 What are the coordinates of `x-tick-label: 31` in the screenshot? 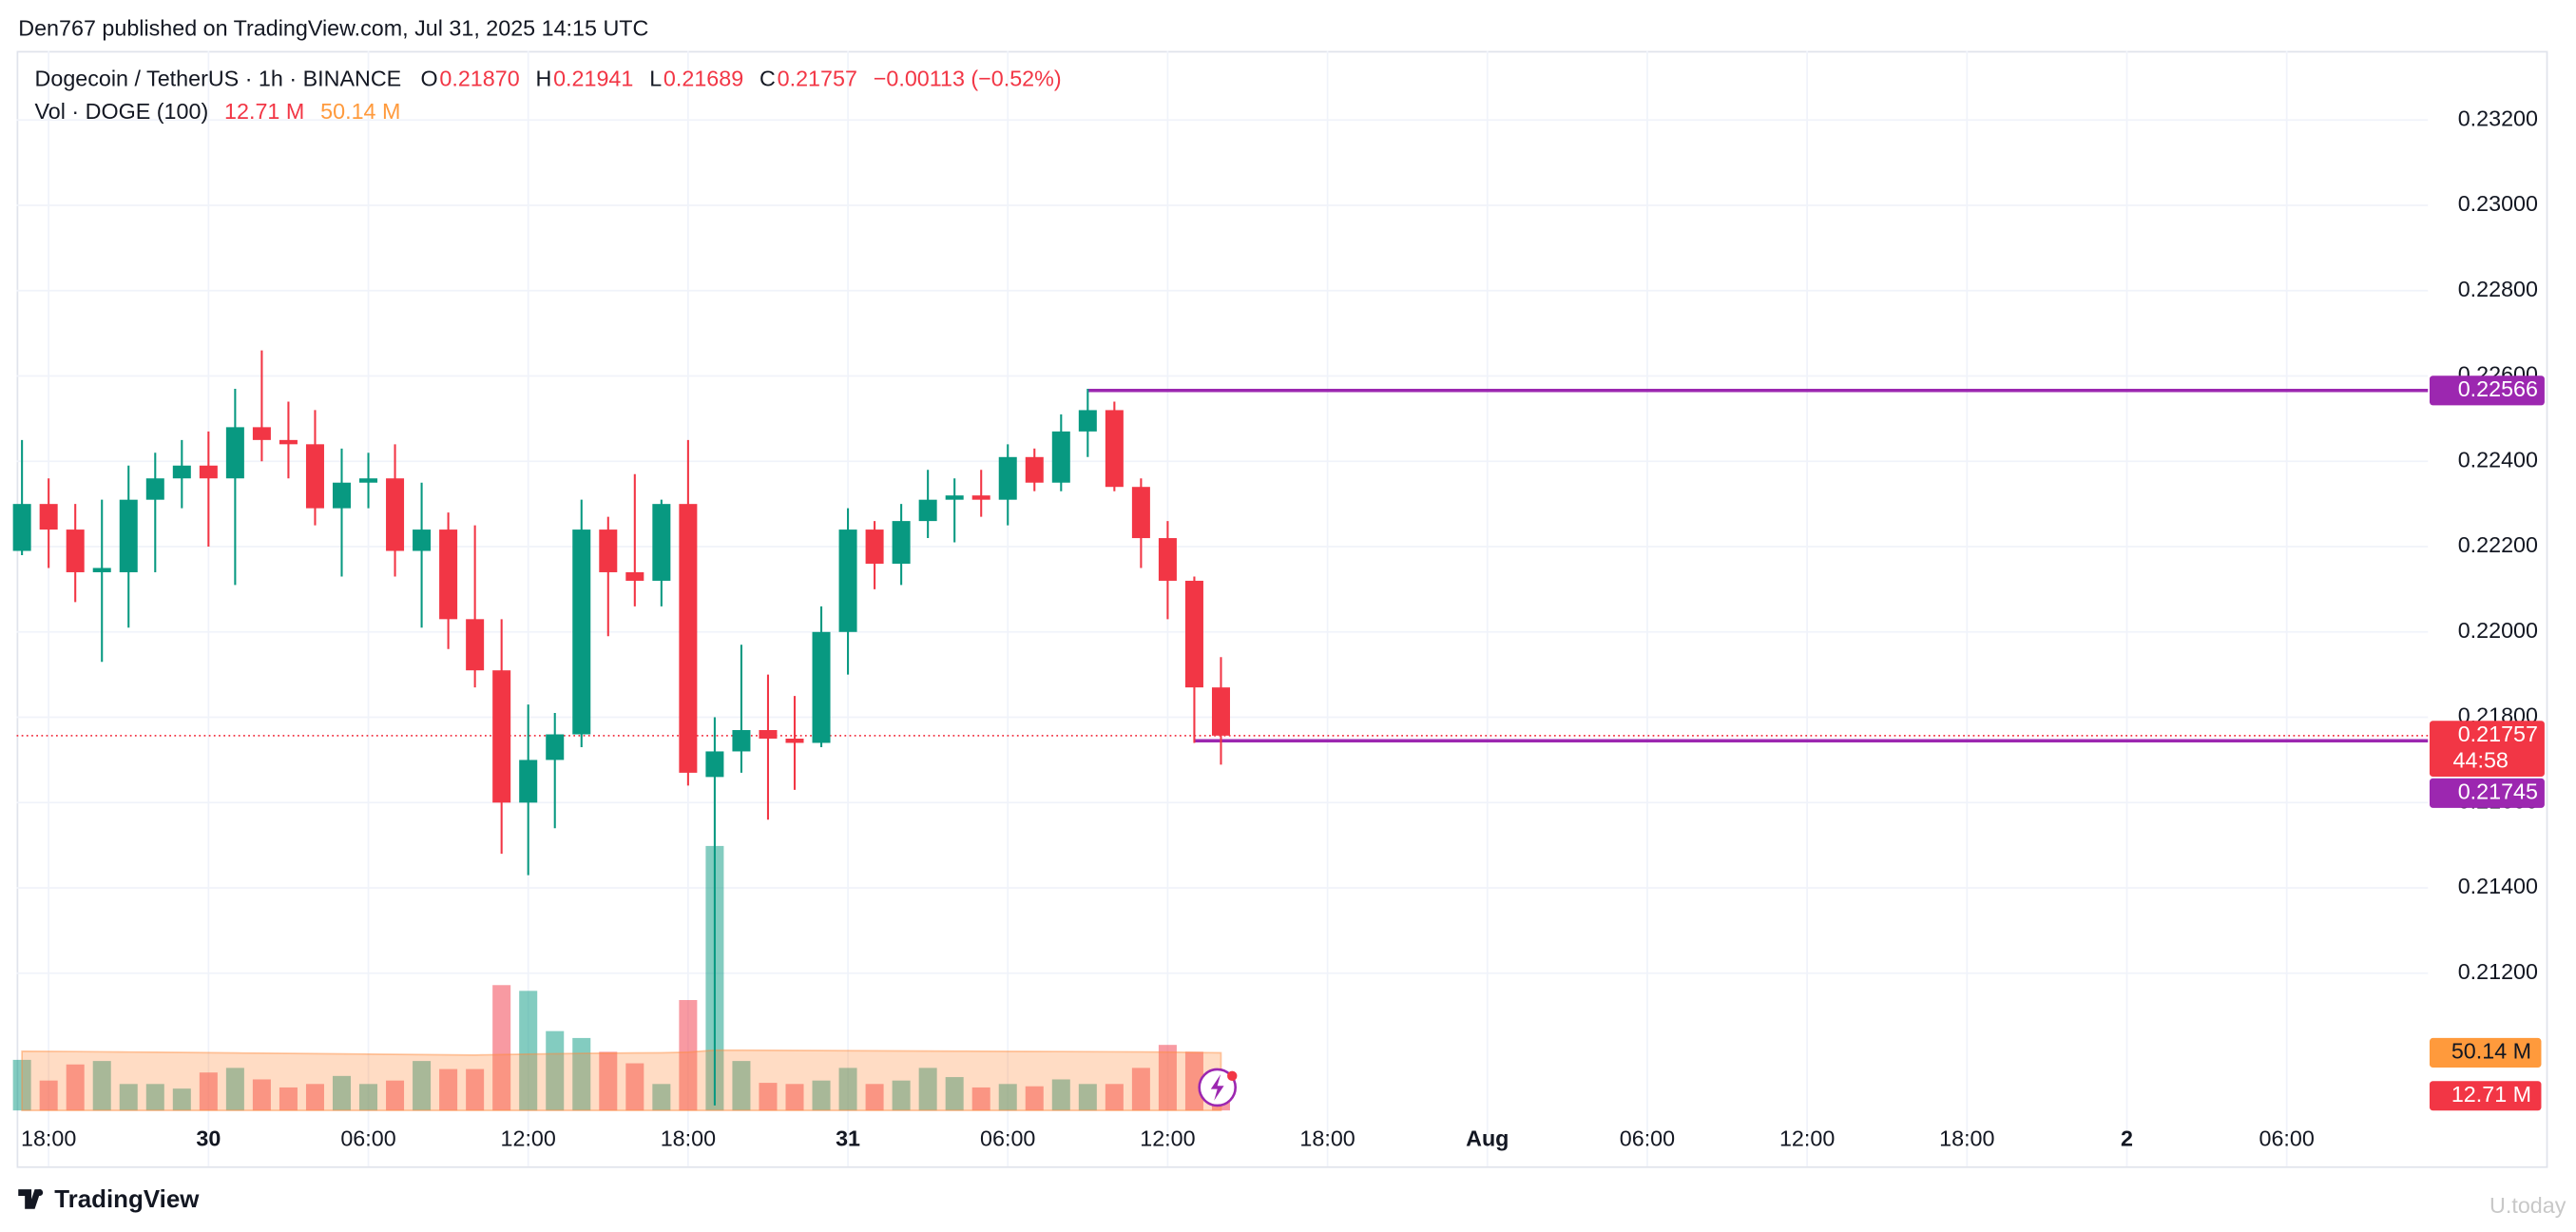 It's located at (848, 1138).